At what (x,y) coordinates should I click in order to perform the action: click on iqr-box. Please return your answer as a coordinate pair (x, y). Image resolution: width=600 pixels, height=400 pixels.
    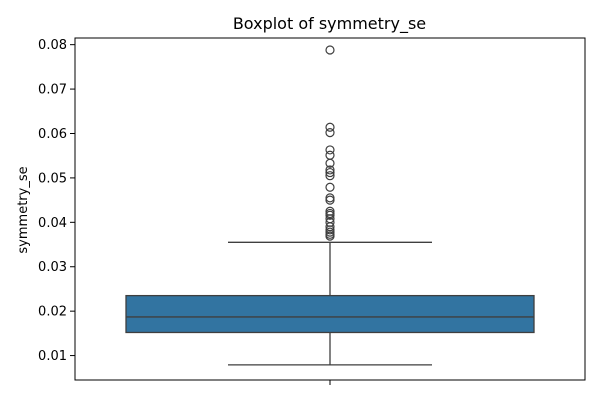
    Looking at the image, I should click on (330, 314).